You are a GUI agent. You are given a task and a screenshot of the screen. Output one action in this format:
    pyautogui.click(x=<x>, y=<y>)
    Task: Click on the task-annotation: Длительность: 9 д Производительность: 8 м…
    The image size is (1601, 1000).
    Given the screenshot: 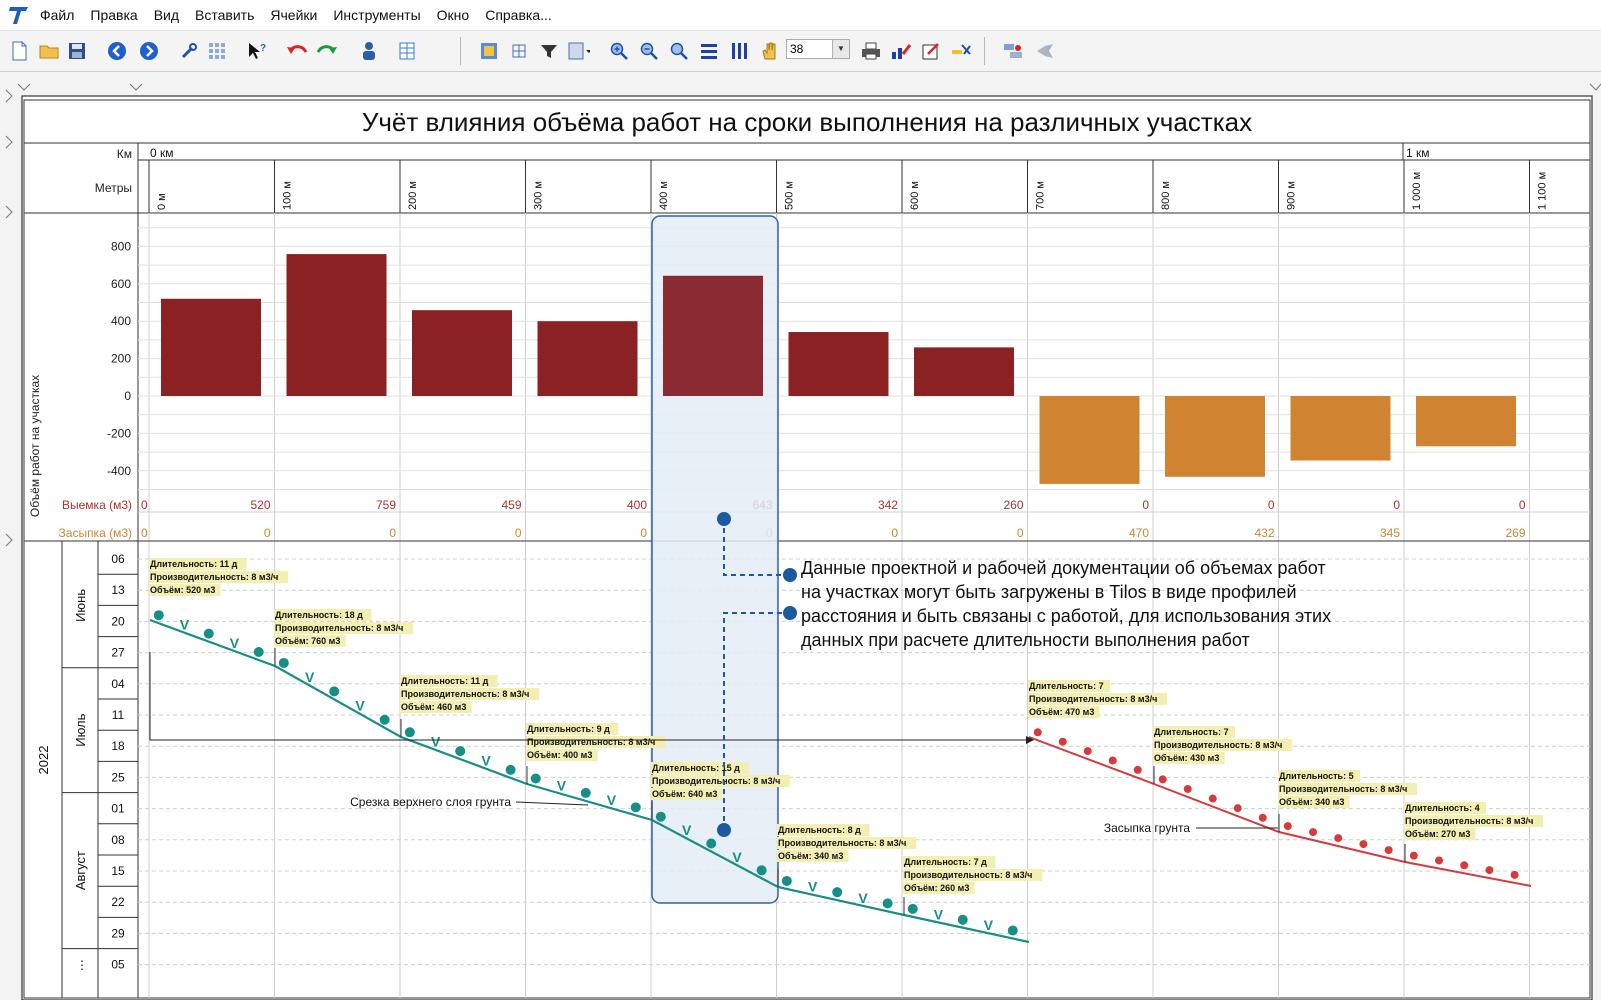 What is the action you would take?
    pyautogui.click(x=596, y=742)
    